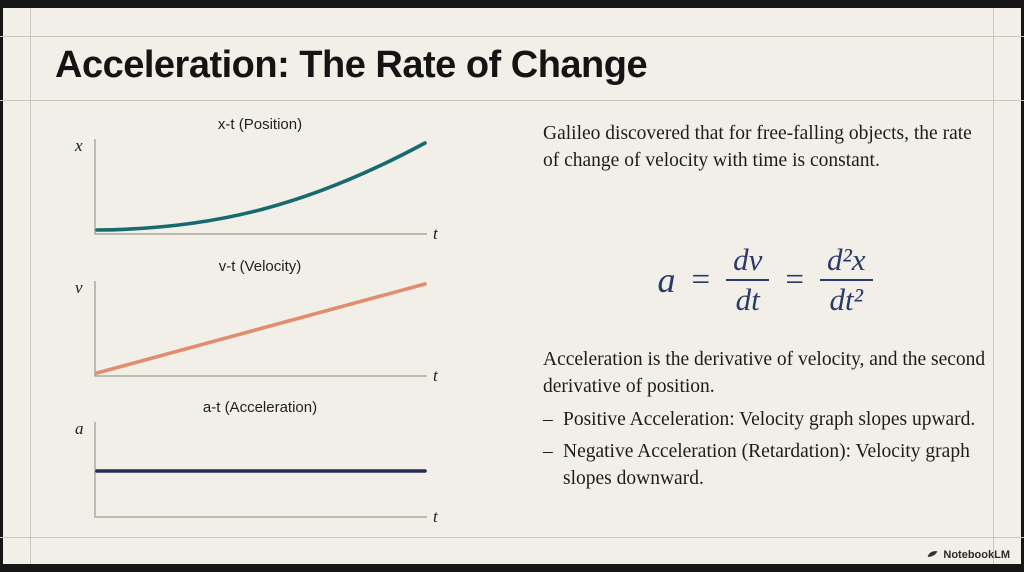  Describe the element at coordinates (78, 145) in the screenshot. I see `position-y-axis-label: x` at that location.